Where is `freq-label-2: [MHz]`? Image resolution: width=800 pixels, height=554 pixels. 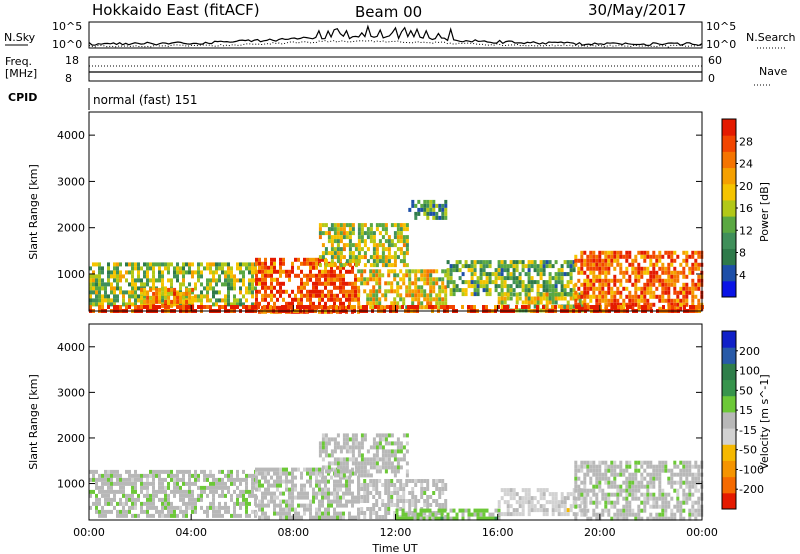
freq-label-2: [MHz] is located at coordinates (21, 73).